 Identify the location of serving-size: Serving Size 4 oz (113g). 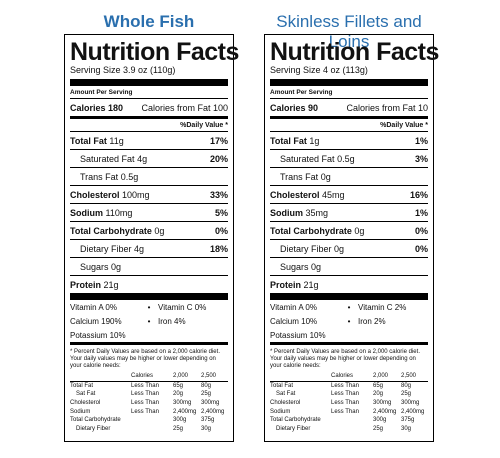
(319, 70).